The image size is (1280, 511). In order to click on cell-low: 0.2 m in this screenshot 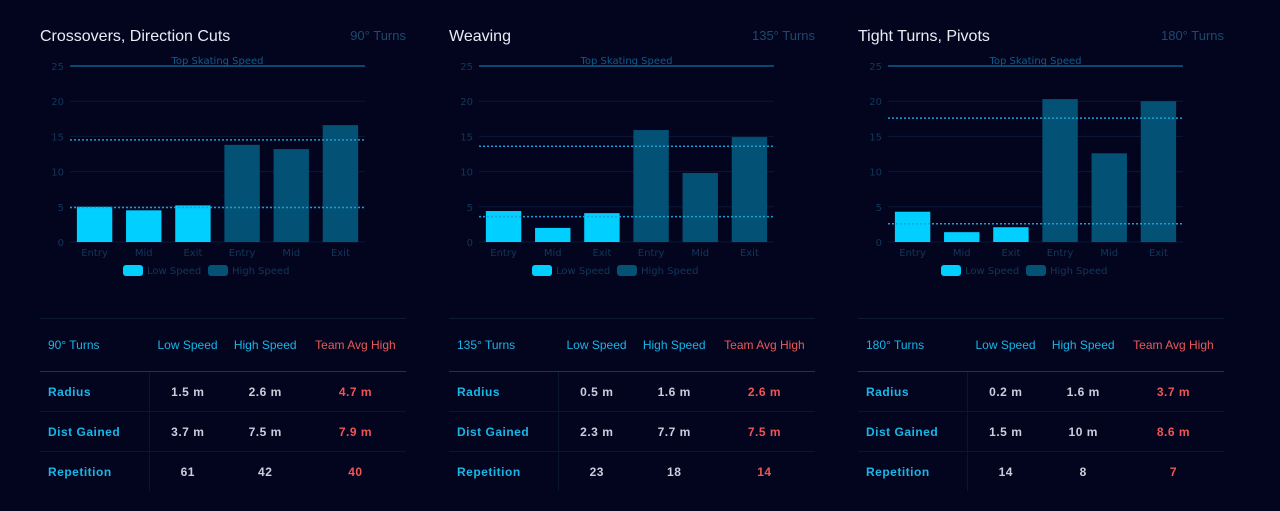, I will do `click(1005, 391)`.